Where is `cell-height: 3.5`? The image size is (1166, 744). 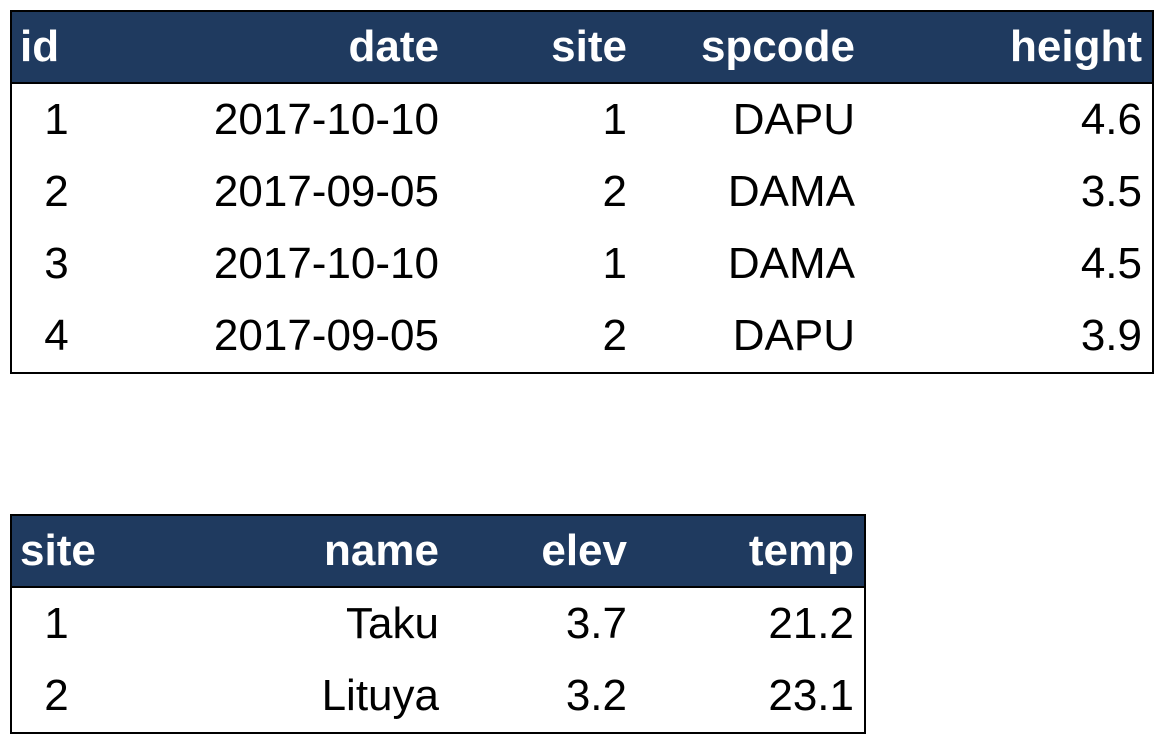 cell-height: 3.5 is located at coordinates (1111, 191).